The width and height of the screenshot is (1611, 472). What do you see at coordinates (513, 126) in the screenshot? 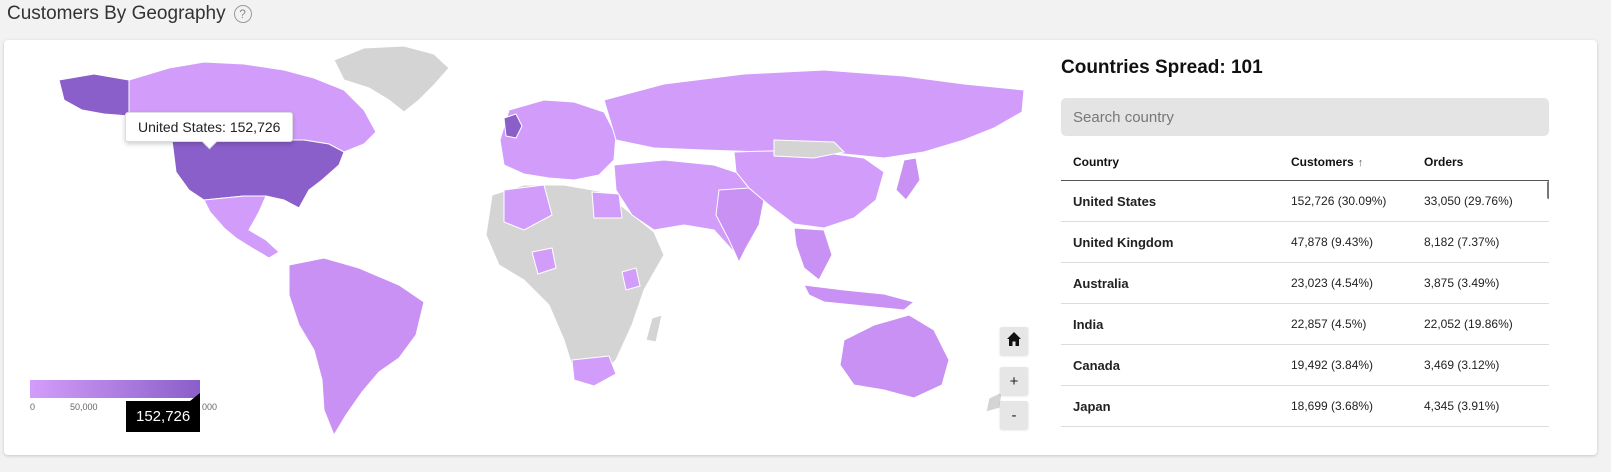
I see `map-region-united-kingdom` at bounding box center [513, 126].